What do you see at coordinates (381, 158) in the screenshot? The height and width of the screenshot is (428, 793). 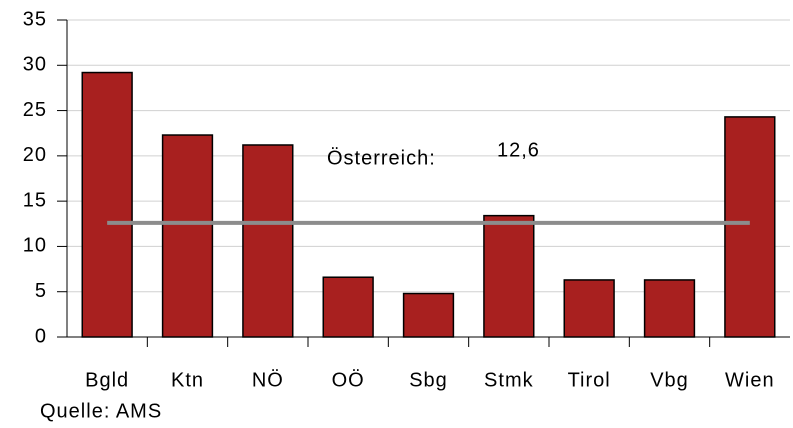 I see `reference-name: Österreich:` at bounding box center [381, 158].